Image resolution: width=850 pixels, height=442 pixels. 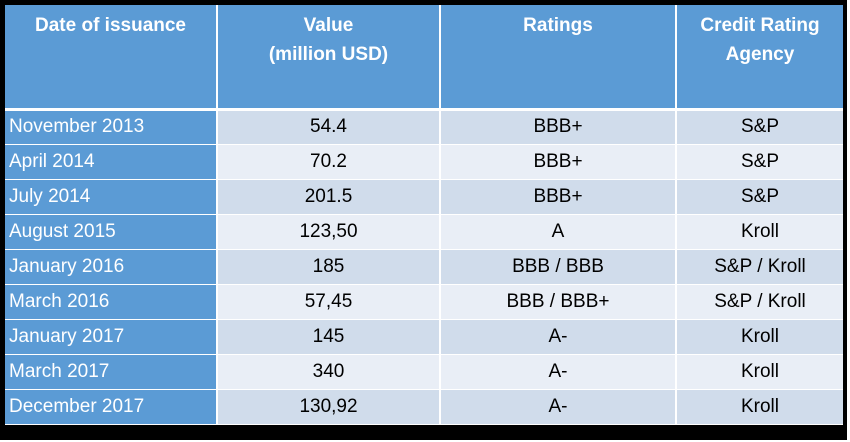 I want to click on cell-date: November 2013, so click(x=111, y=127).